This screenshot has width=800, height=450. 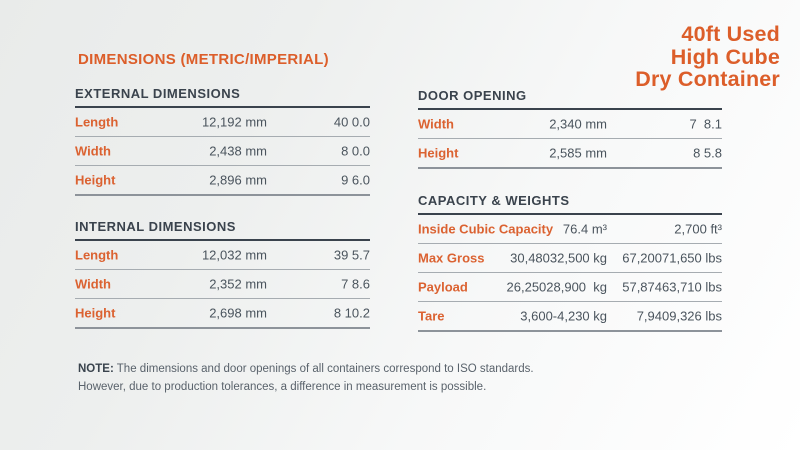 What do you see at coordinates (234, 122) in the screenshot?
I see `metric-value: 12,192 mm` at bounding box center [234, 122].